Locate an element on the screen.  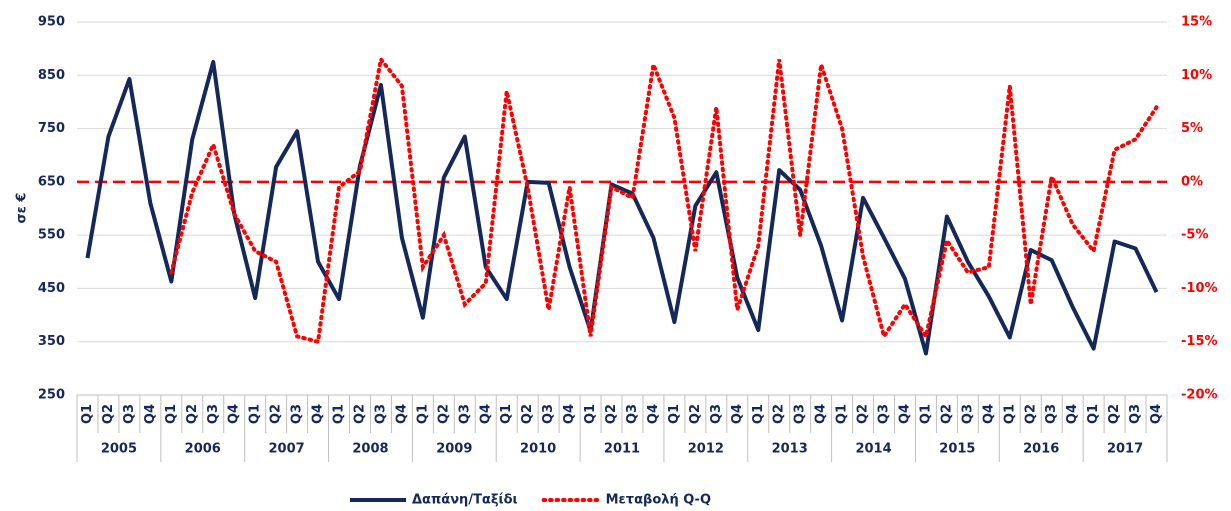
y-tick-label: 550 is located at coordinates (51, 235).